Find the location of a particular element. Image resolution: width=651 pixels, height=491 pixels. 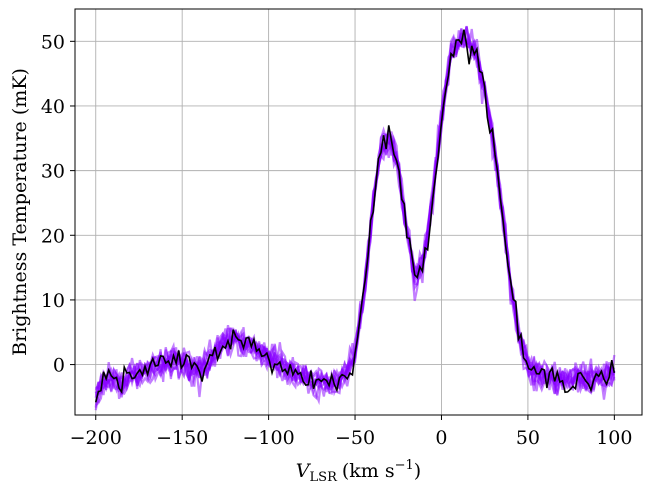

y-tick-label: 50 is located at coordinates (53, 42).